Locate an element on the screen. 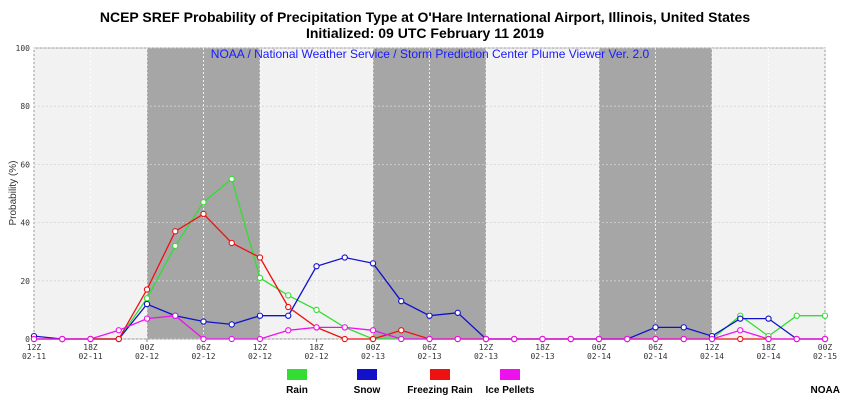 This screenshot has width=850, height=400. series-ice-pellets is located at coordinates (429, 327).